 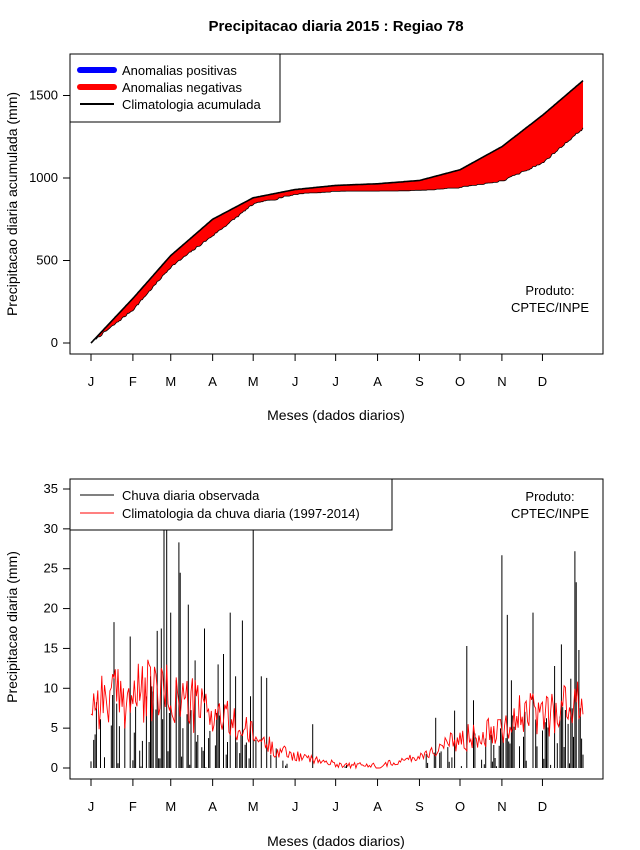 I want to click on y-tick-label: 5, so click(x=54, y=727).